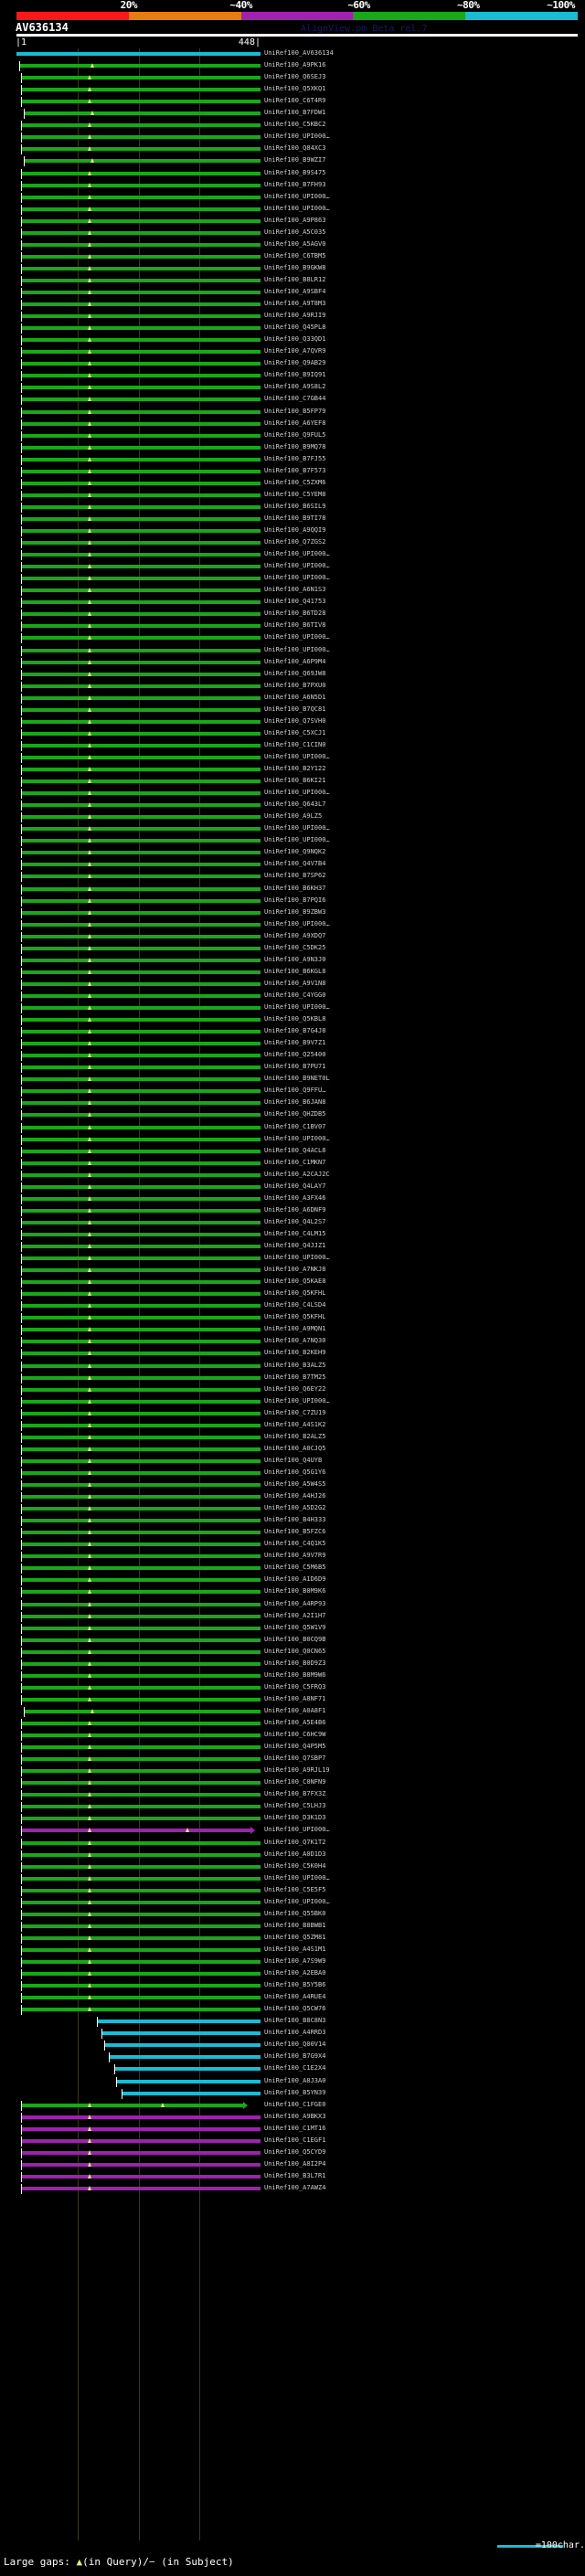 This screenshot has width=585, height=2576. Describe the element at coordinates (295, 148) in the screenshot. I see `hit-label: UniRef100_Q84XC3` at that location.